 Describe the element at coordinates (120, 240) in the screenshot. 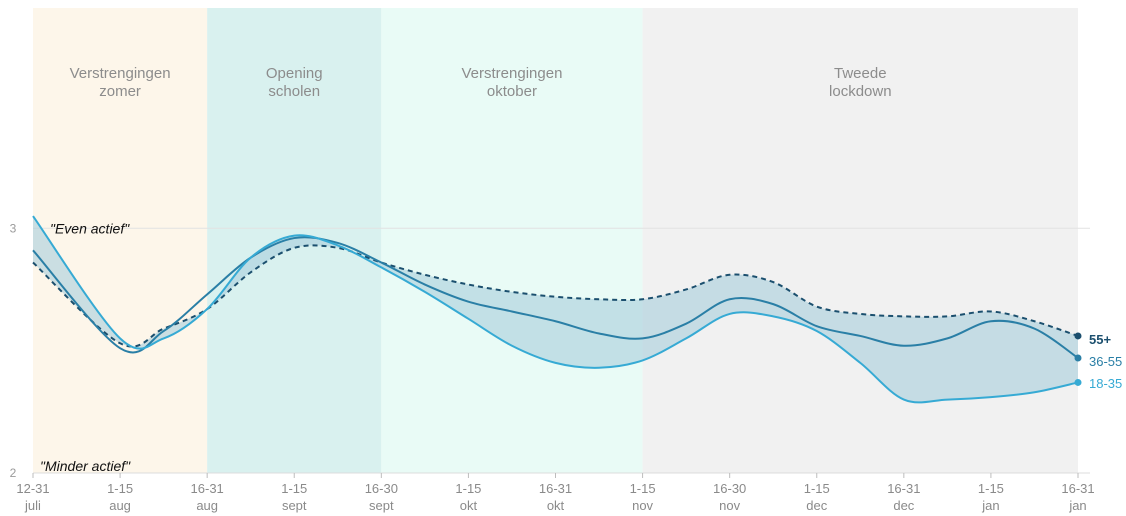

I see `phase-band` at that location.